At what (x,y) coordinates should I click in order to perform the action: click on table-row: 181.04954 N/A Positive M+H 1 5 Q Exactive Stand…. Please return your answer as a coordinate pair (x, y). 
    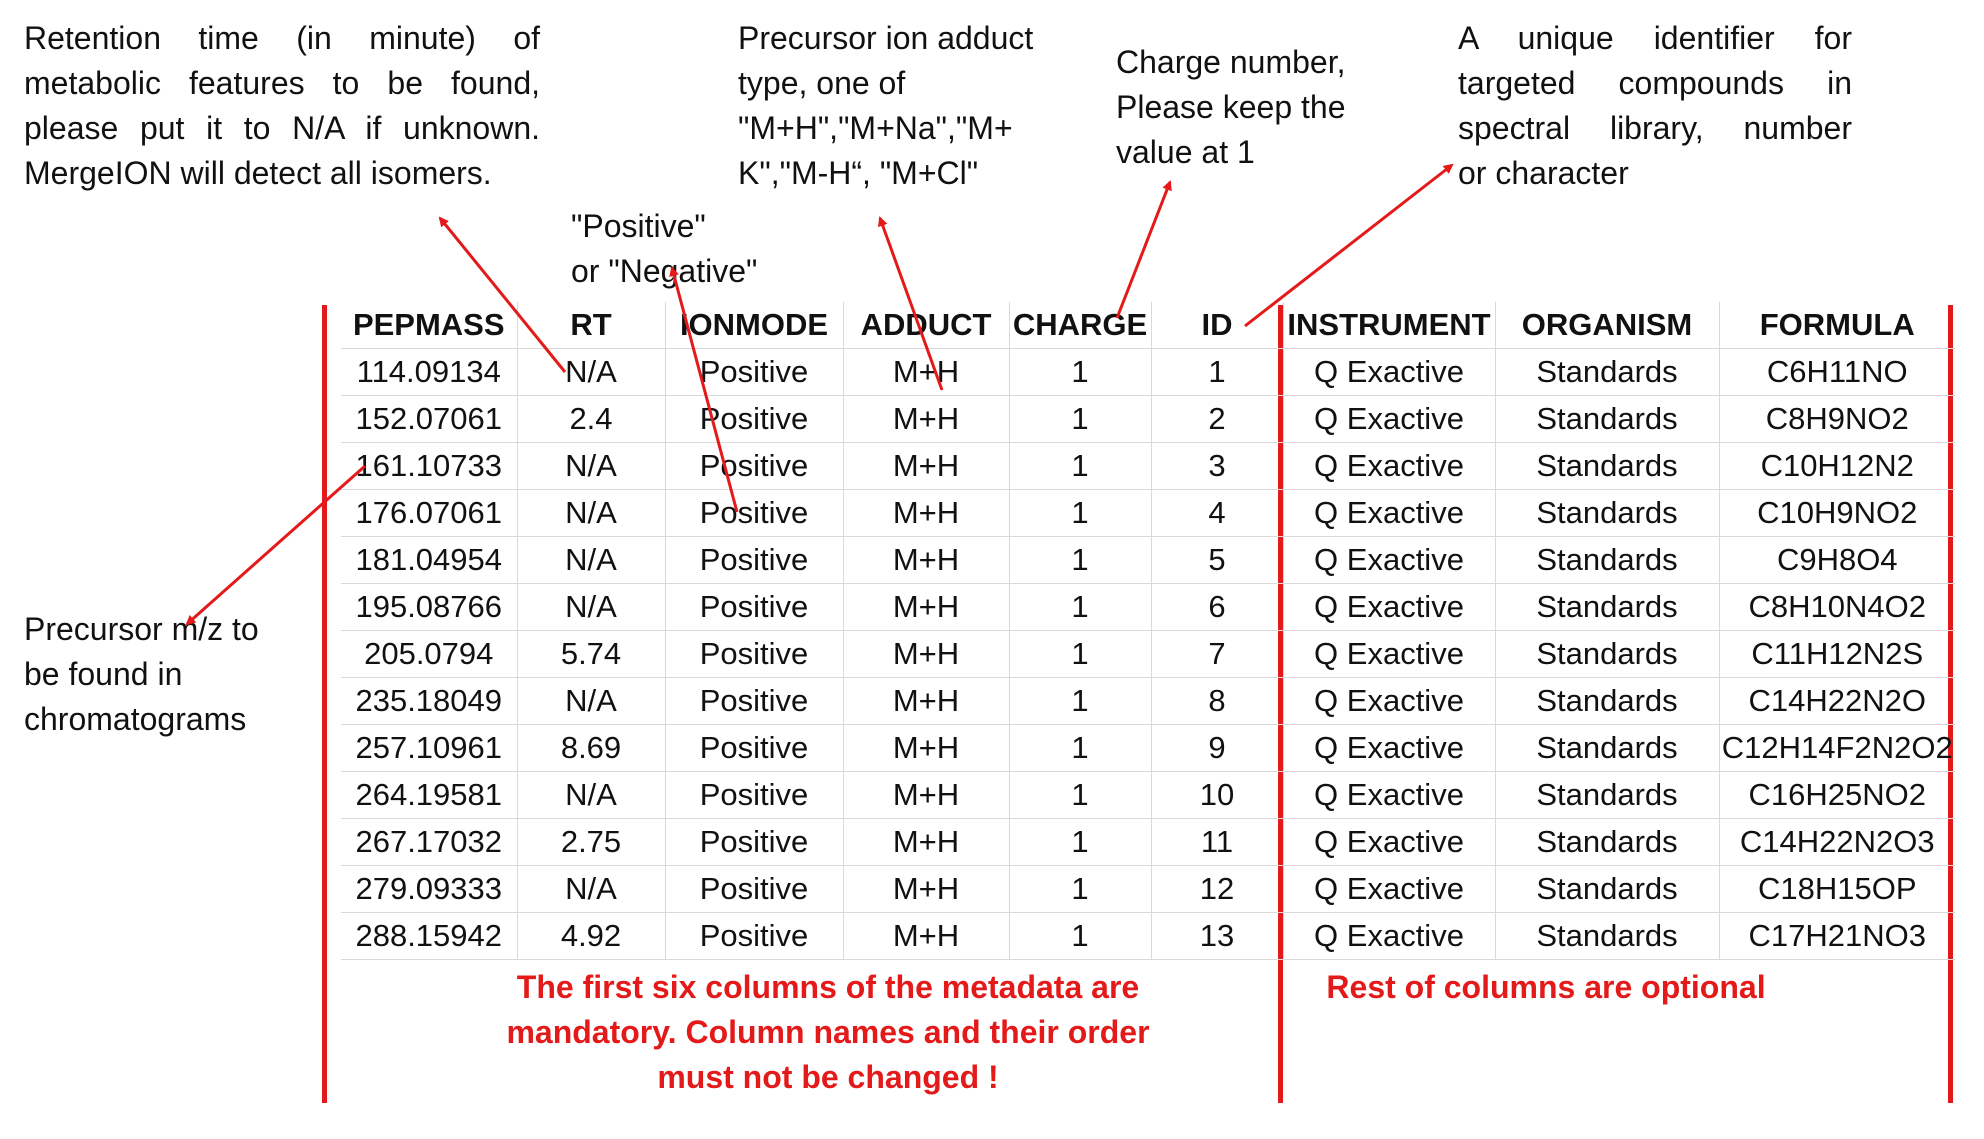
    Looking at the image, I should click on (1148, 560).